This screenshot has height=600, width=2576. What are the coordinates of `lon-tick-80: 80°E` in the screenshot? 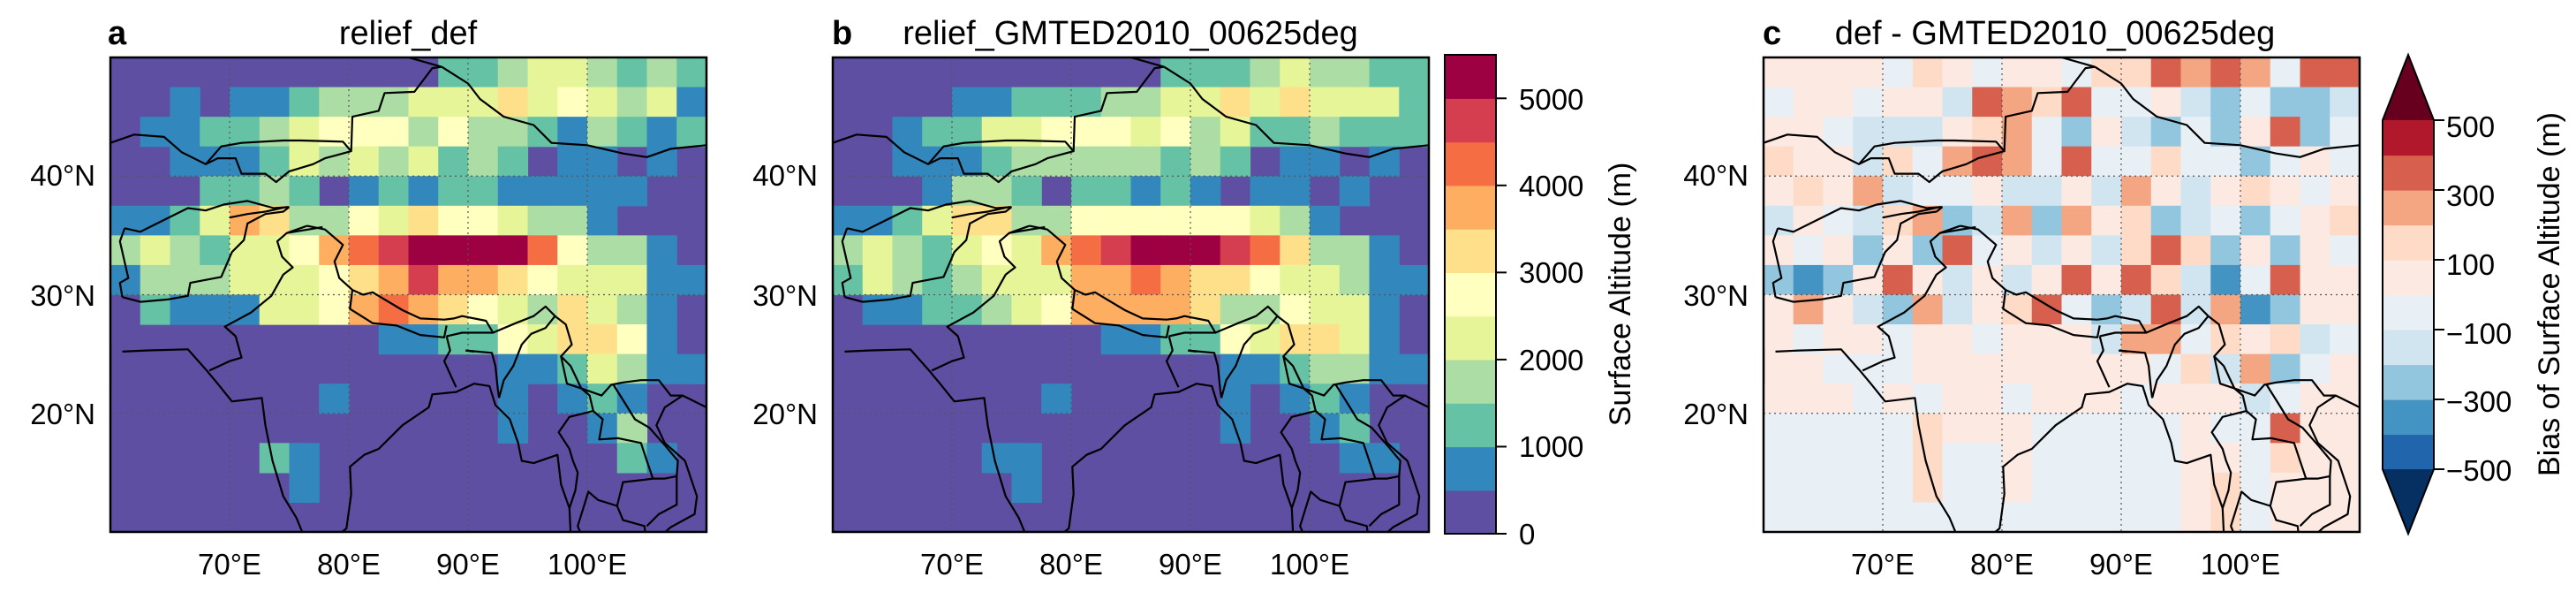 It's located at (349, 564).